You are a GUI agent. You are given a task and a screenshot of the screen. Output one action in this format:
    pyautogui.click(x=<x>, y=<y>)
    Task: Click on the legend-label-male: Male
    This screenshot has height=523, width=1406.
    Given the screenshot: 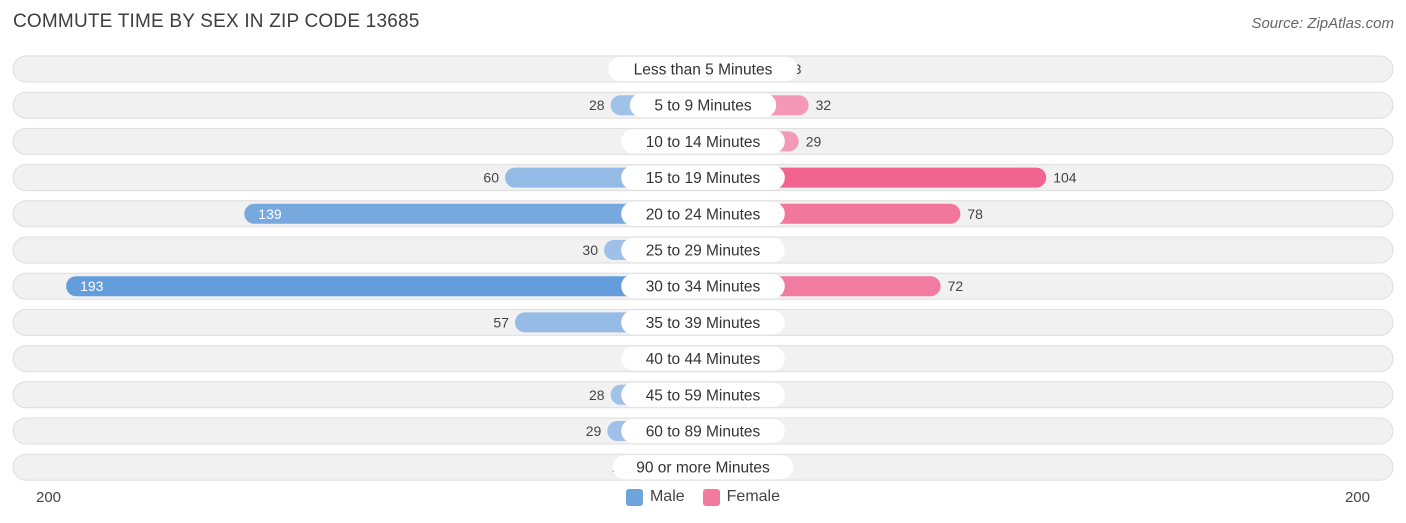 What is the action you would take?
    pyautogui.click(x=667, y=496)
    